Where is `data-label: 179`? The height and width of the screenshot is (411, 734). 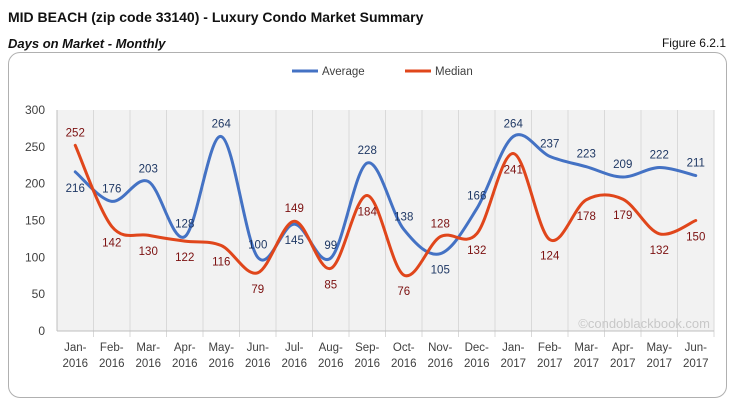 data-label: 179 is located at coordinates (622, 216).